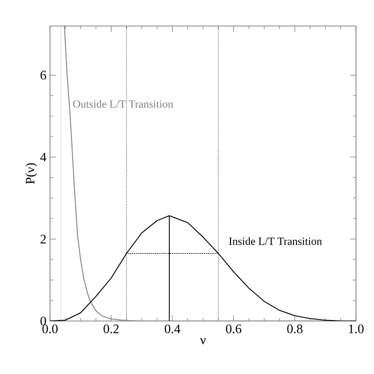 This screenshot has height=374, width=374. I want to click on x-tick-label: 0.6, so click(234, 329).